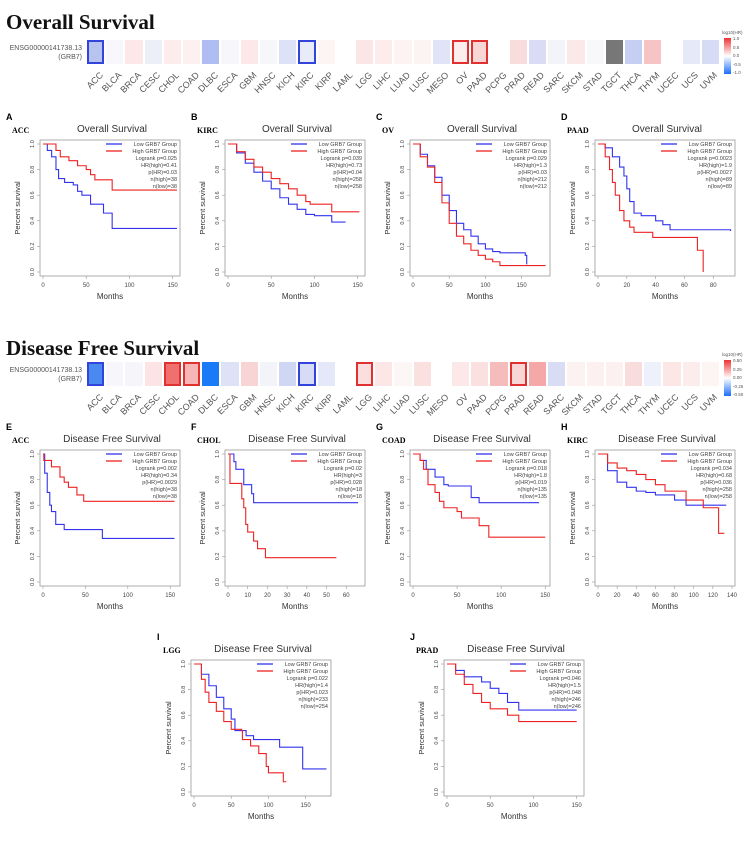 Image resolution: width=750 pixels, height=842 pixels. I want to click on heatmap-cell-coad, so click(192, 374).